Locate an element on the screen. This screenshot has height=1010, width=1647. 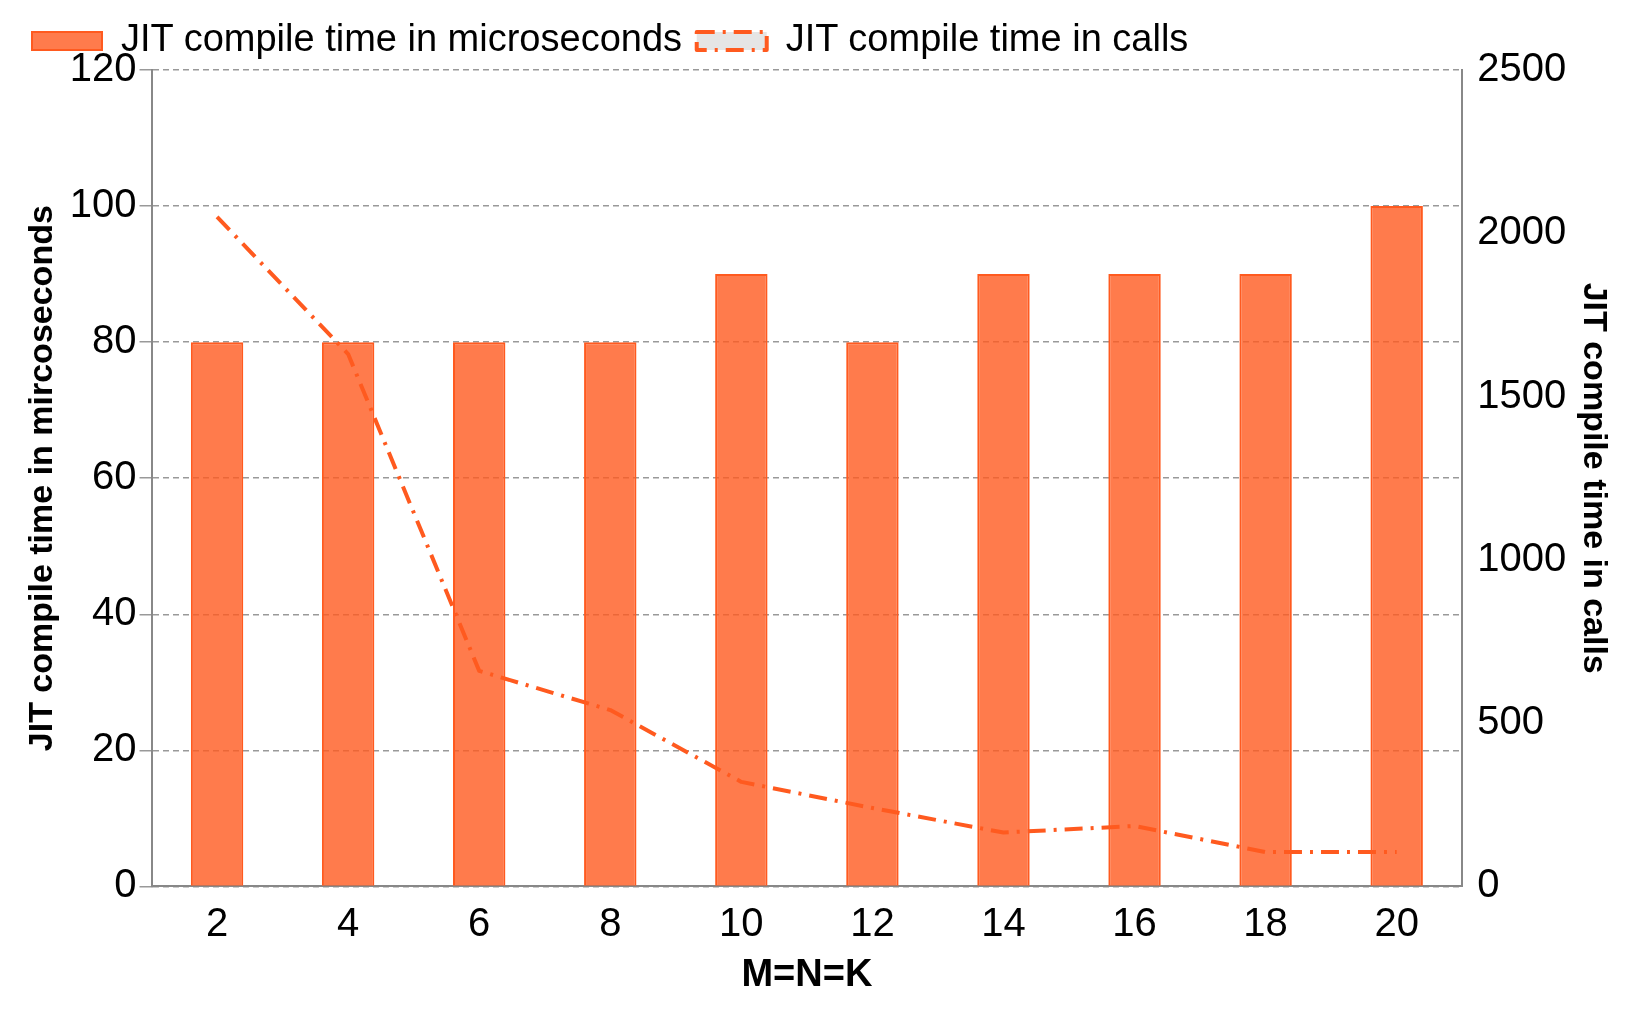
y-tick-label: 60 is located at coordinates (114, 475).